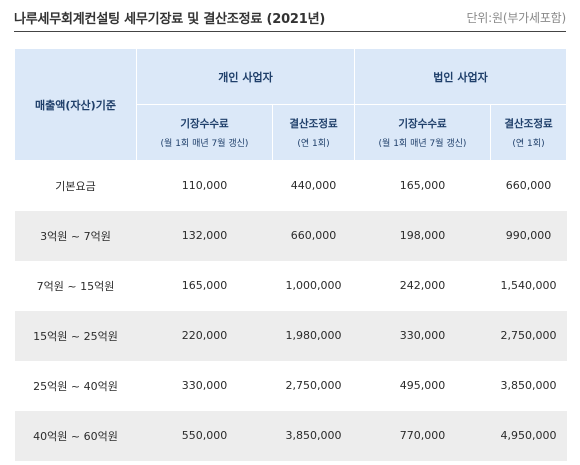 The height and width of the screenshot is (465, 580). What do you see at coordinates (204, 132) in the screenshot?
I see `individual-bookkeeping-fee-header: 기장수수료 (월 1회 매년 7월 갱신)` at bounding box center [204, 132].